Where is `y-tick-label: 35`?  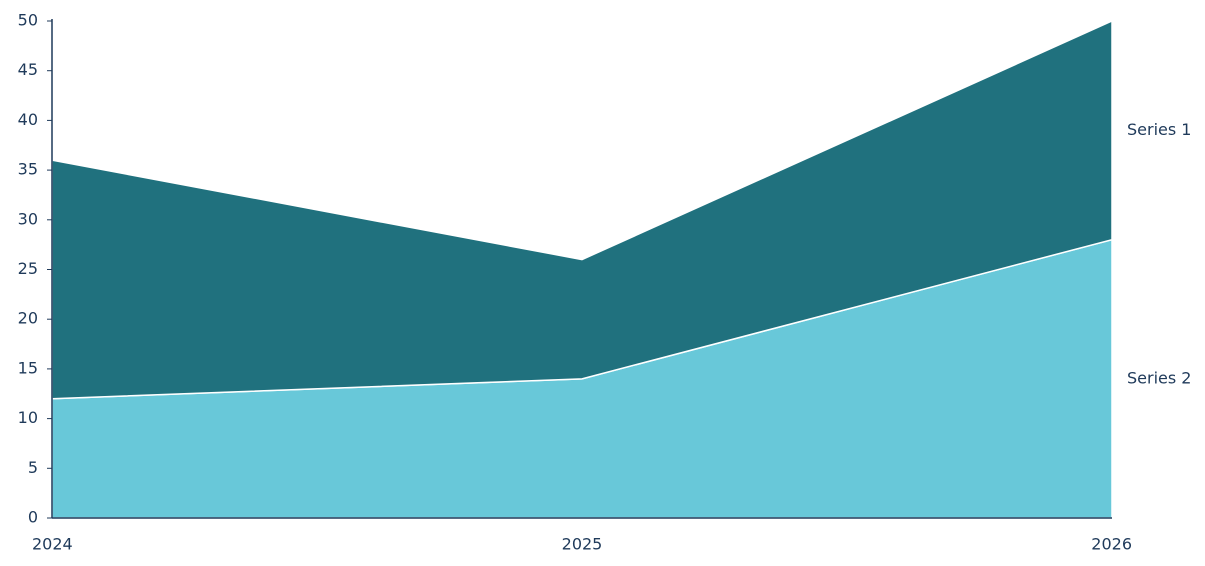
y-tick-label: 35 is located at coordinates (28, 169).